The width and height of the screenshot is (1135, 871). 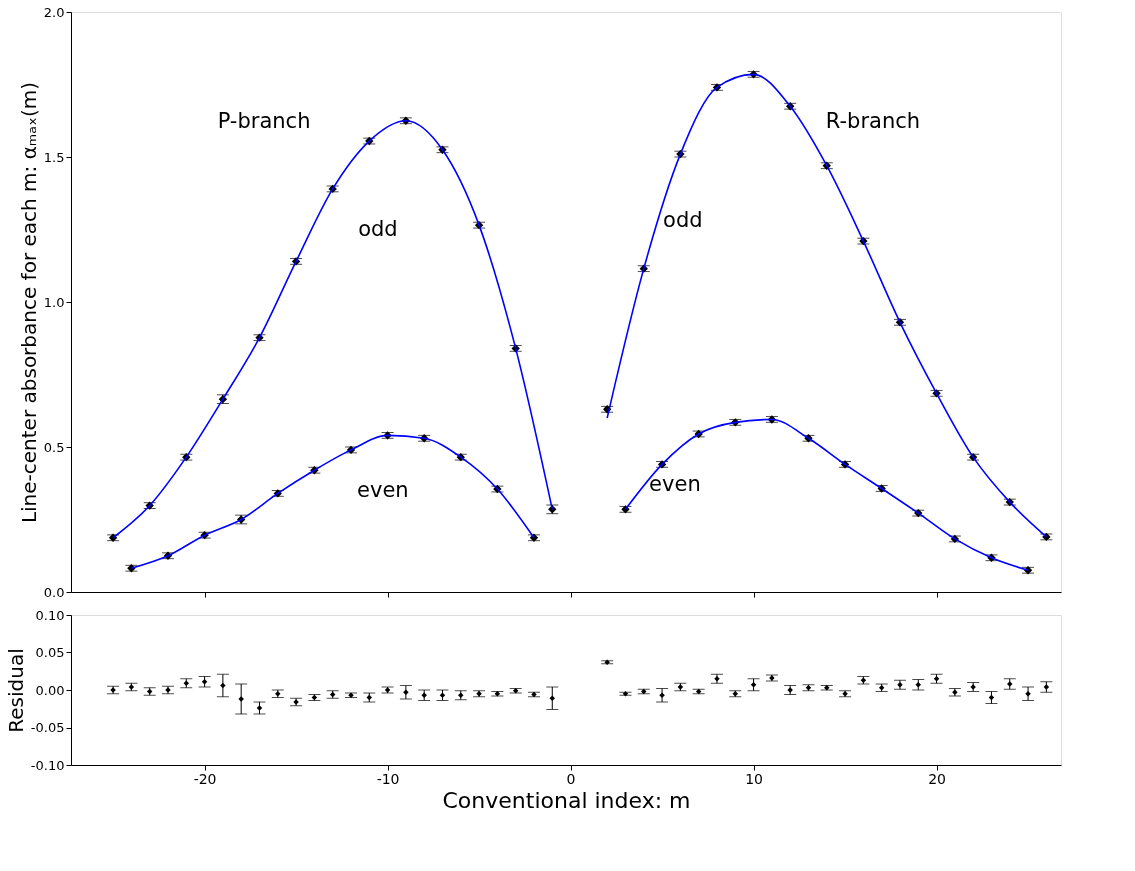 I want to click on y-tick-label: 0.00, so click(x=50, y=690).